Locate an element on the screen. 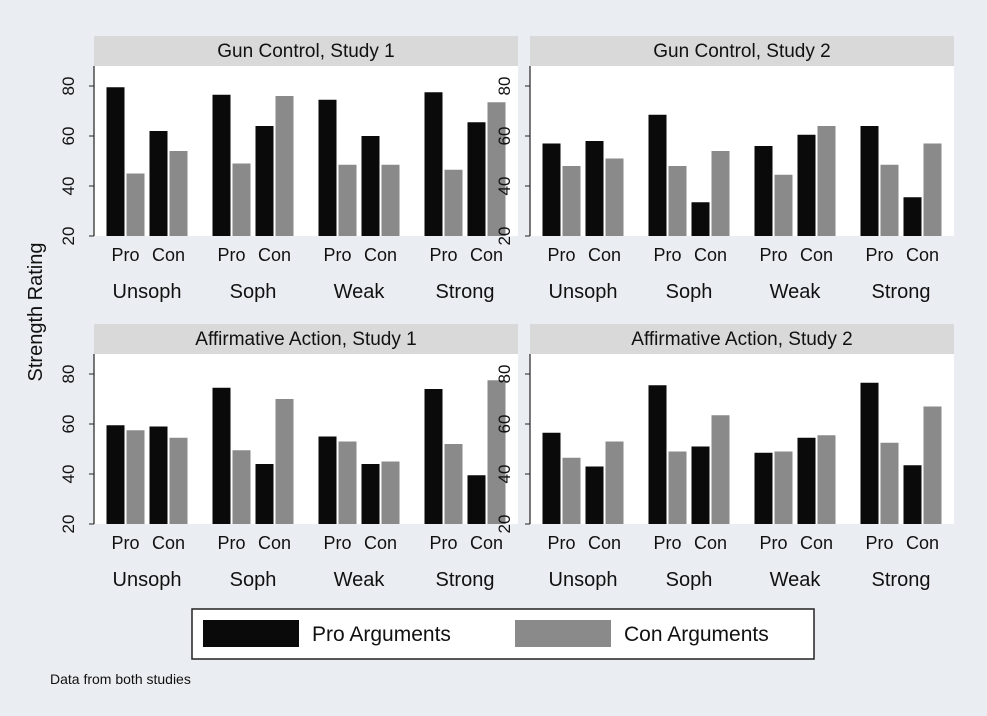  legend-label-pro: Pro Arguments is located at coordinates (381, 634).